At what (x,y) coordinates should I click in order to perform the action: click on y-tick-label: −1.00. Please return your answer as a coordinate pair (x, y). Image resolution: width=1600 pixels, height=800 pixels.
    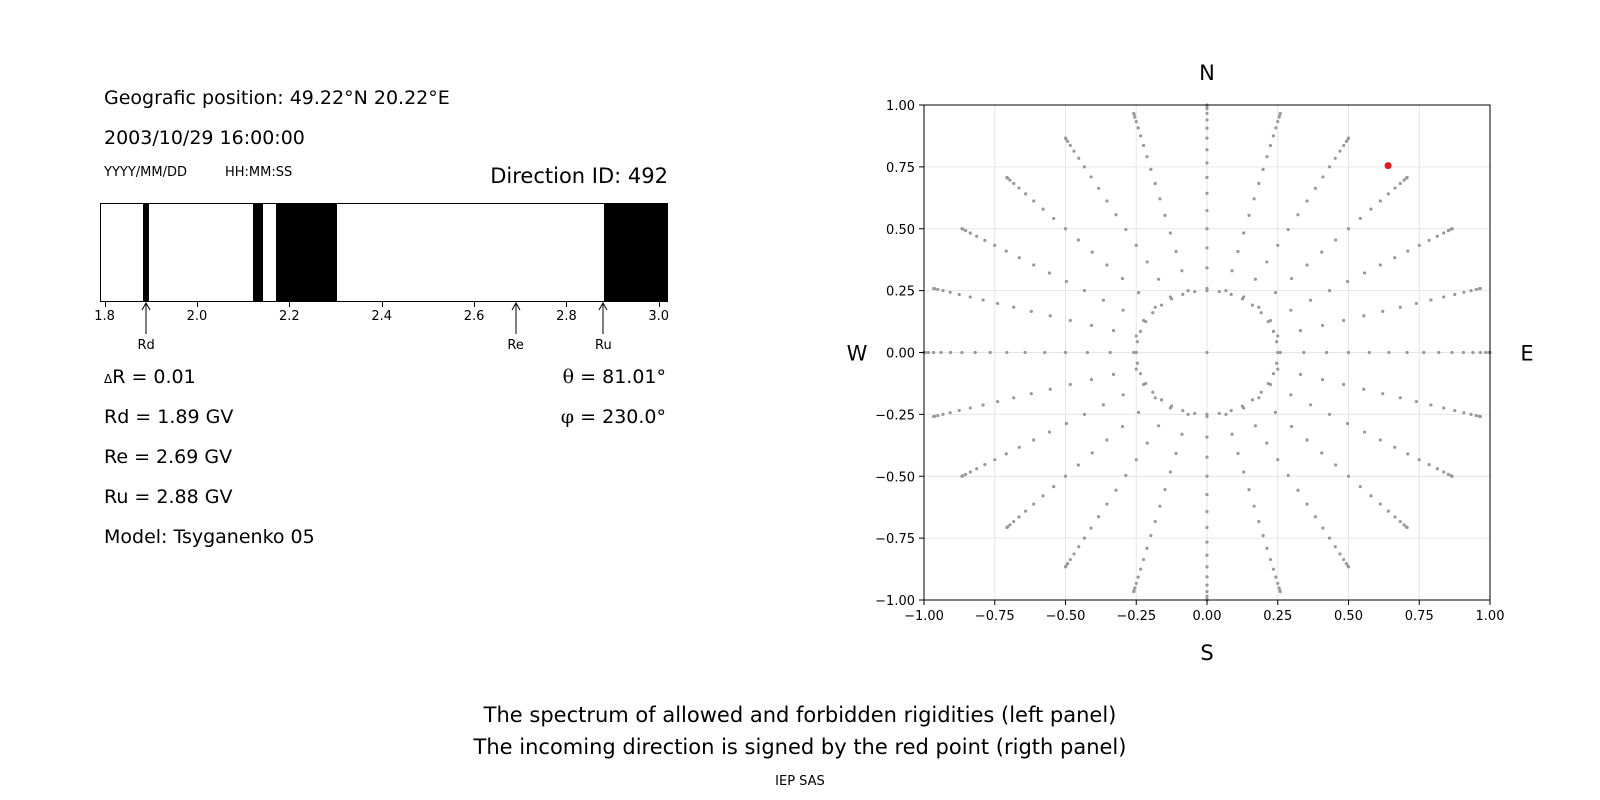
    Looking at the image, I should click on (895, 601).